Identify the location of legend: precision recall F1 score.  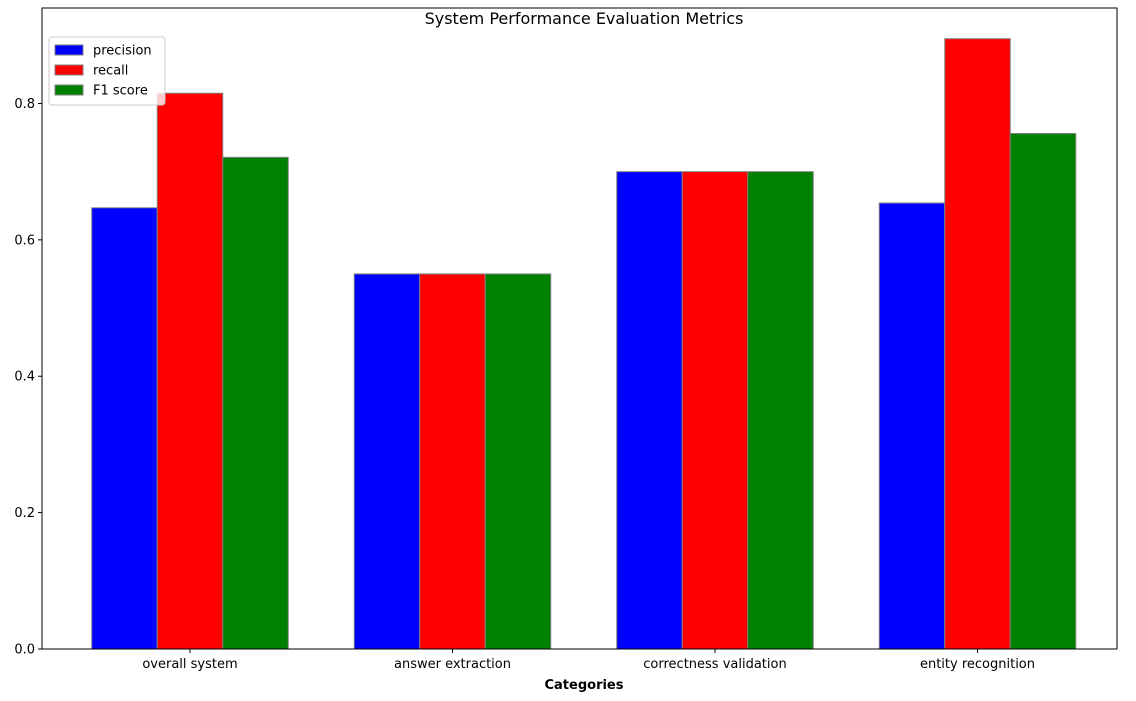
(107, 71).